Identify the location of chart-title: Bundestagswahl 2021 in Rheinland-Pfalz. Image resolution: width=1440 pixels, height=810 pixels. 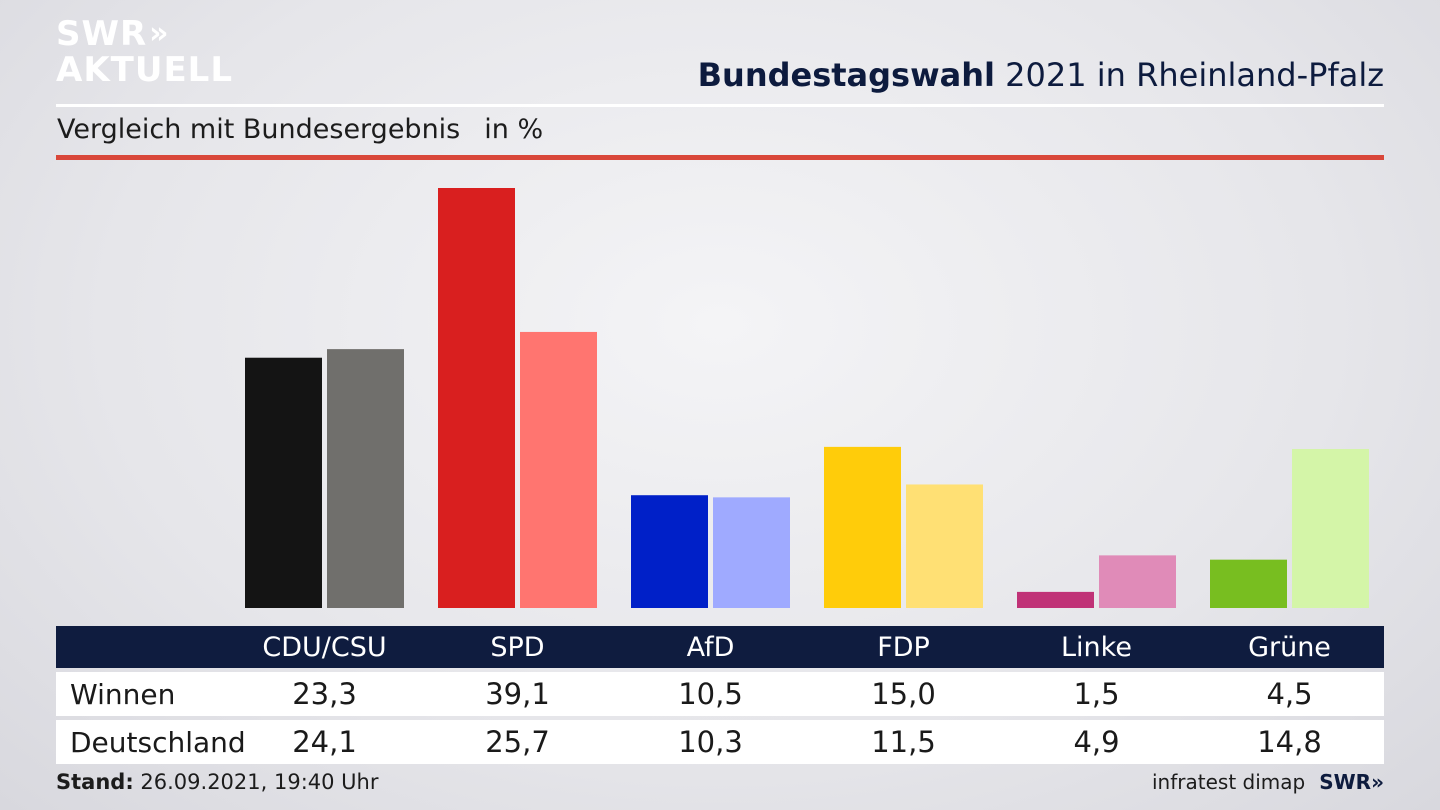
(1041, 75).